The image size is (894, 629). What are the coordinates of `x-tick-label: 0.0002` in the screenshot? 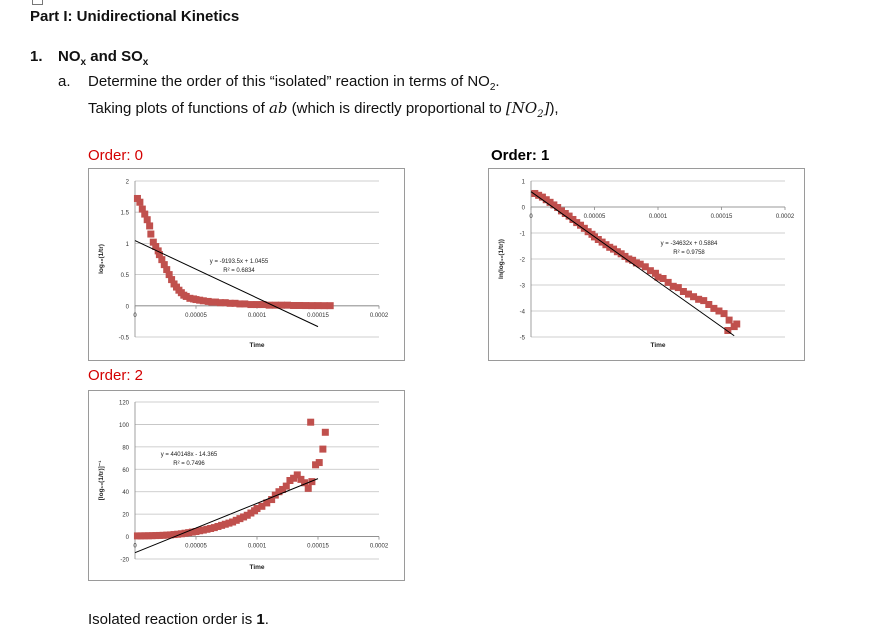 It's located at (785, 217).